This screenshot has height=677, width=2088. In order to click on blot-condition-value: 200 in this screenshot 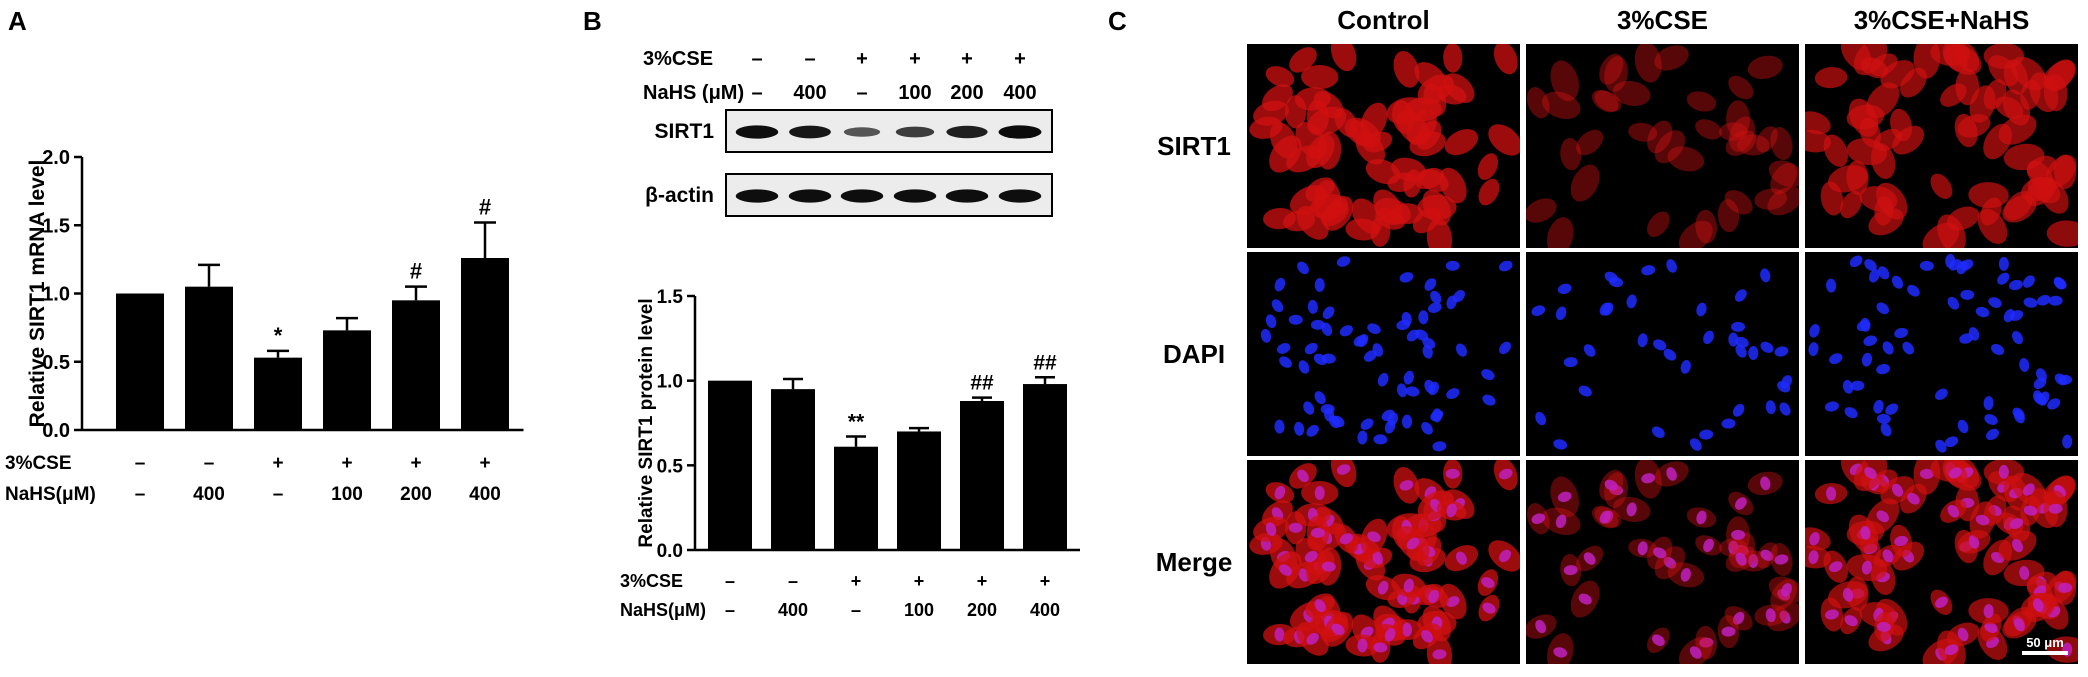, I will do `click(966, 93)`.